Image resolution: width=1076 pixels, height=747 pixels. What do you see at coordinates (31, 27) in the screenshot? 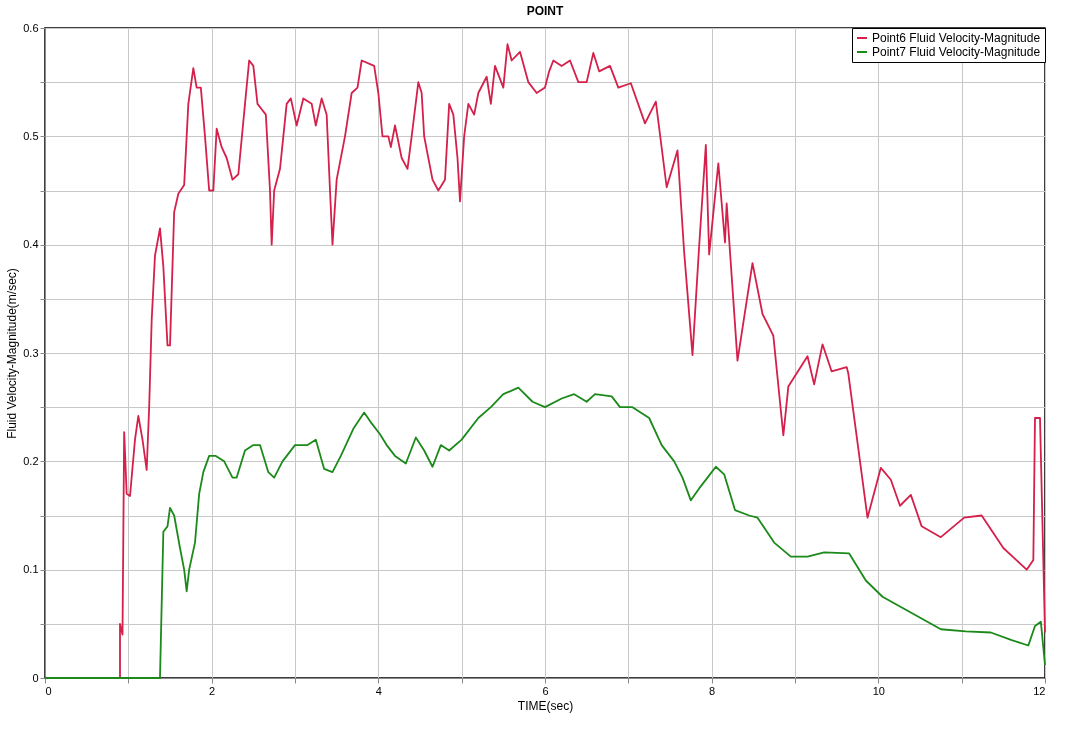
I see `y-tick-label: 0.6` at bounding box center [31, 27].